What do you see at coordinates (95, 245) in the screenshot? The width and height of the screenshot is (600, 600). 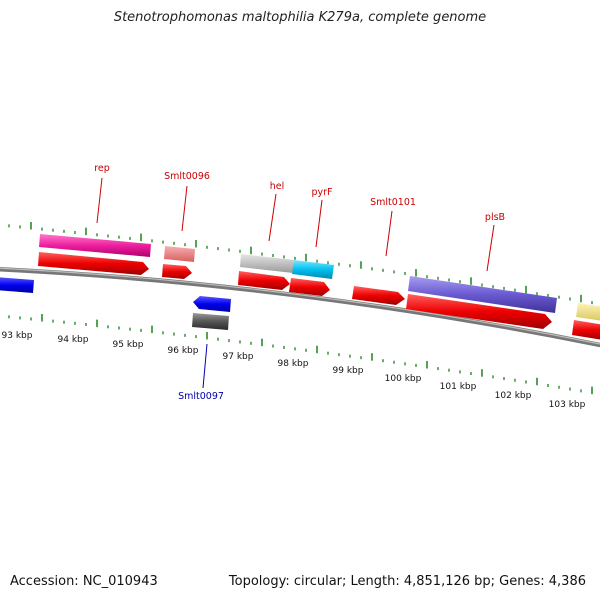 I see `feature-rep-product` at bounding box center [95, 245].